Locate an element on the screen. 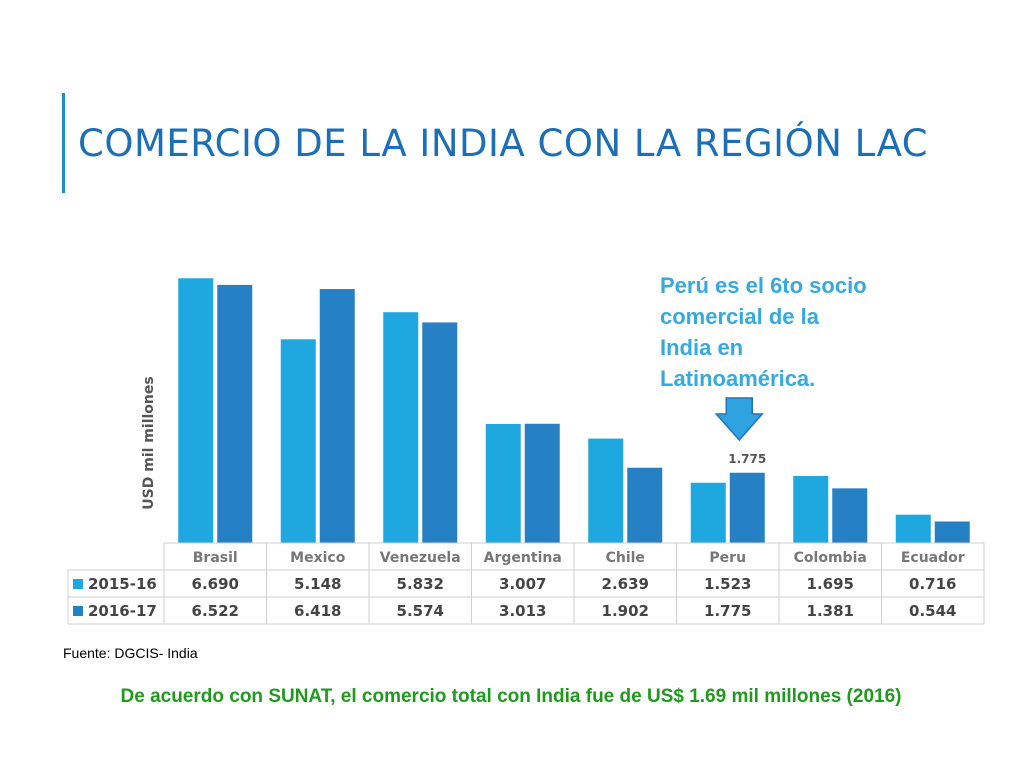 The width and height of the screenshot is (1024, 768). data-label-mexico-2015-16: 5.148 is located at coordinates (317, 584).